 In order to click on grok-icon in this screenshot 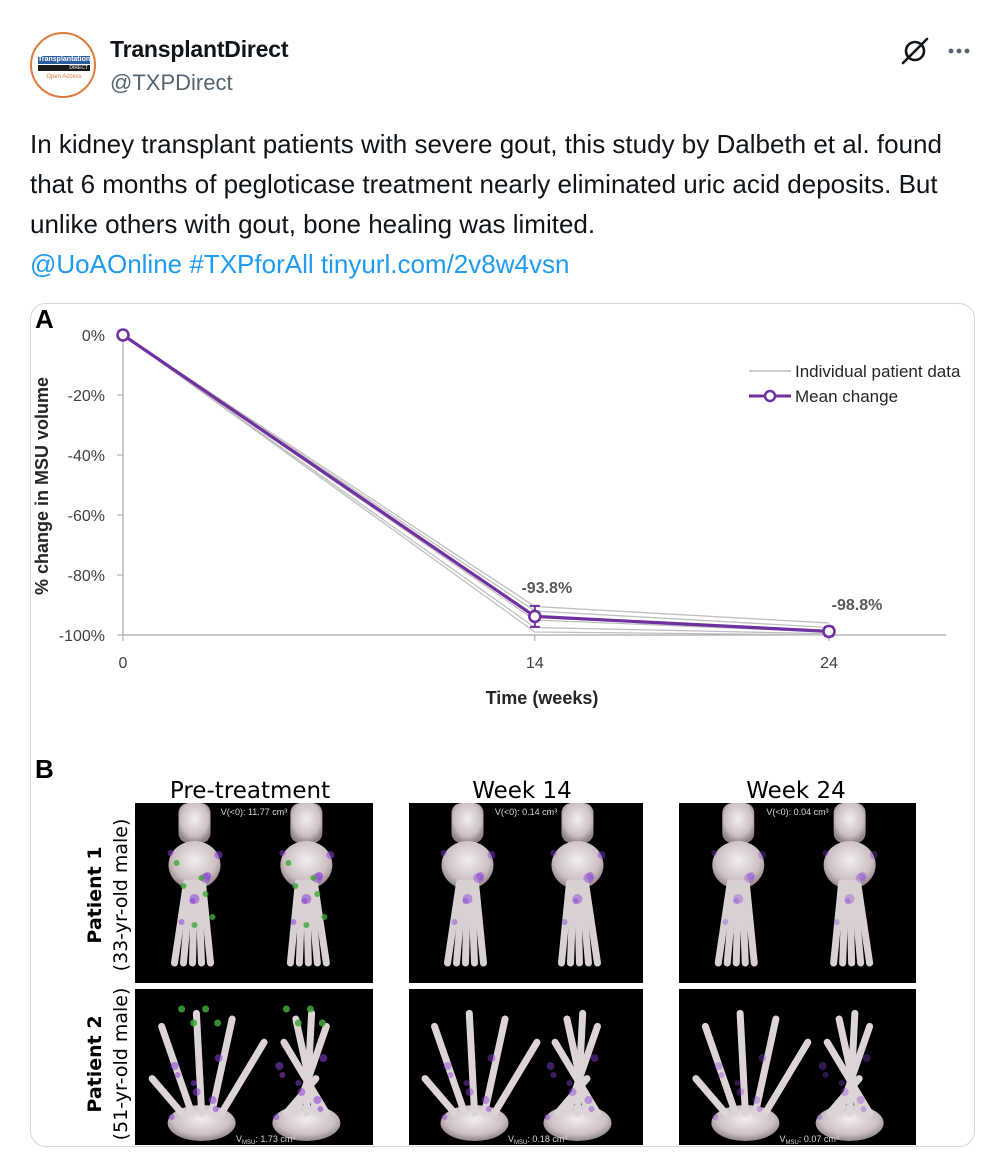, I will do `click(915, 51)`.